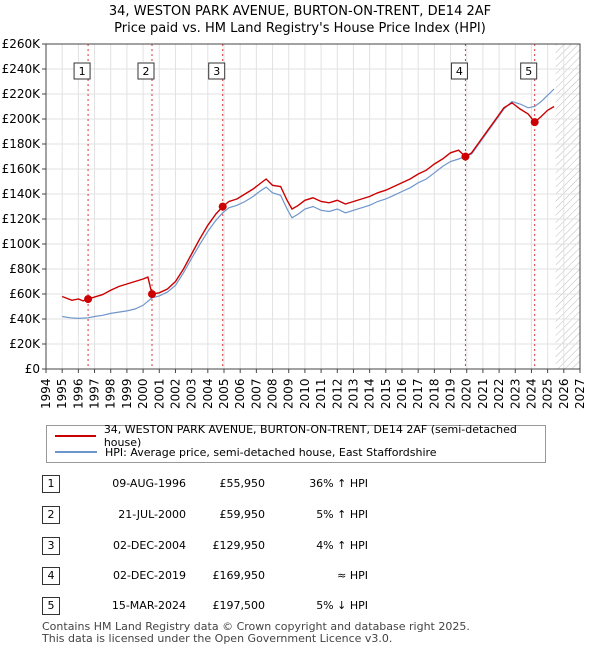 Image resolution: width=600 pixels, height=650 pixels. What do you see at coordinates (564, 393) in the screenshot?
I see `x-tick-label: 2026` at bounding box center [564, 393].